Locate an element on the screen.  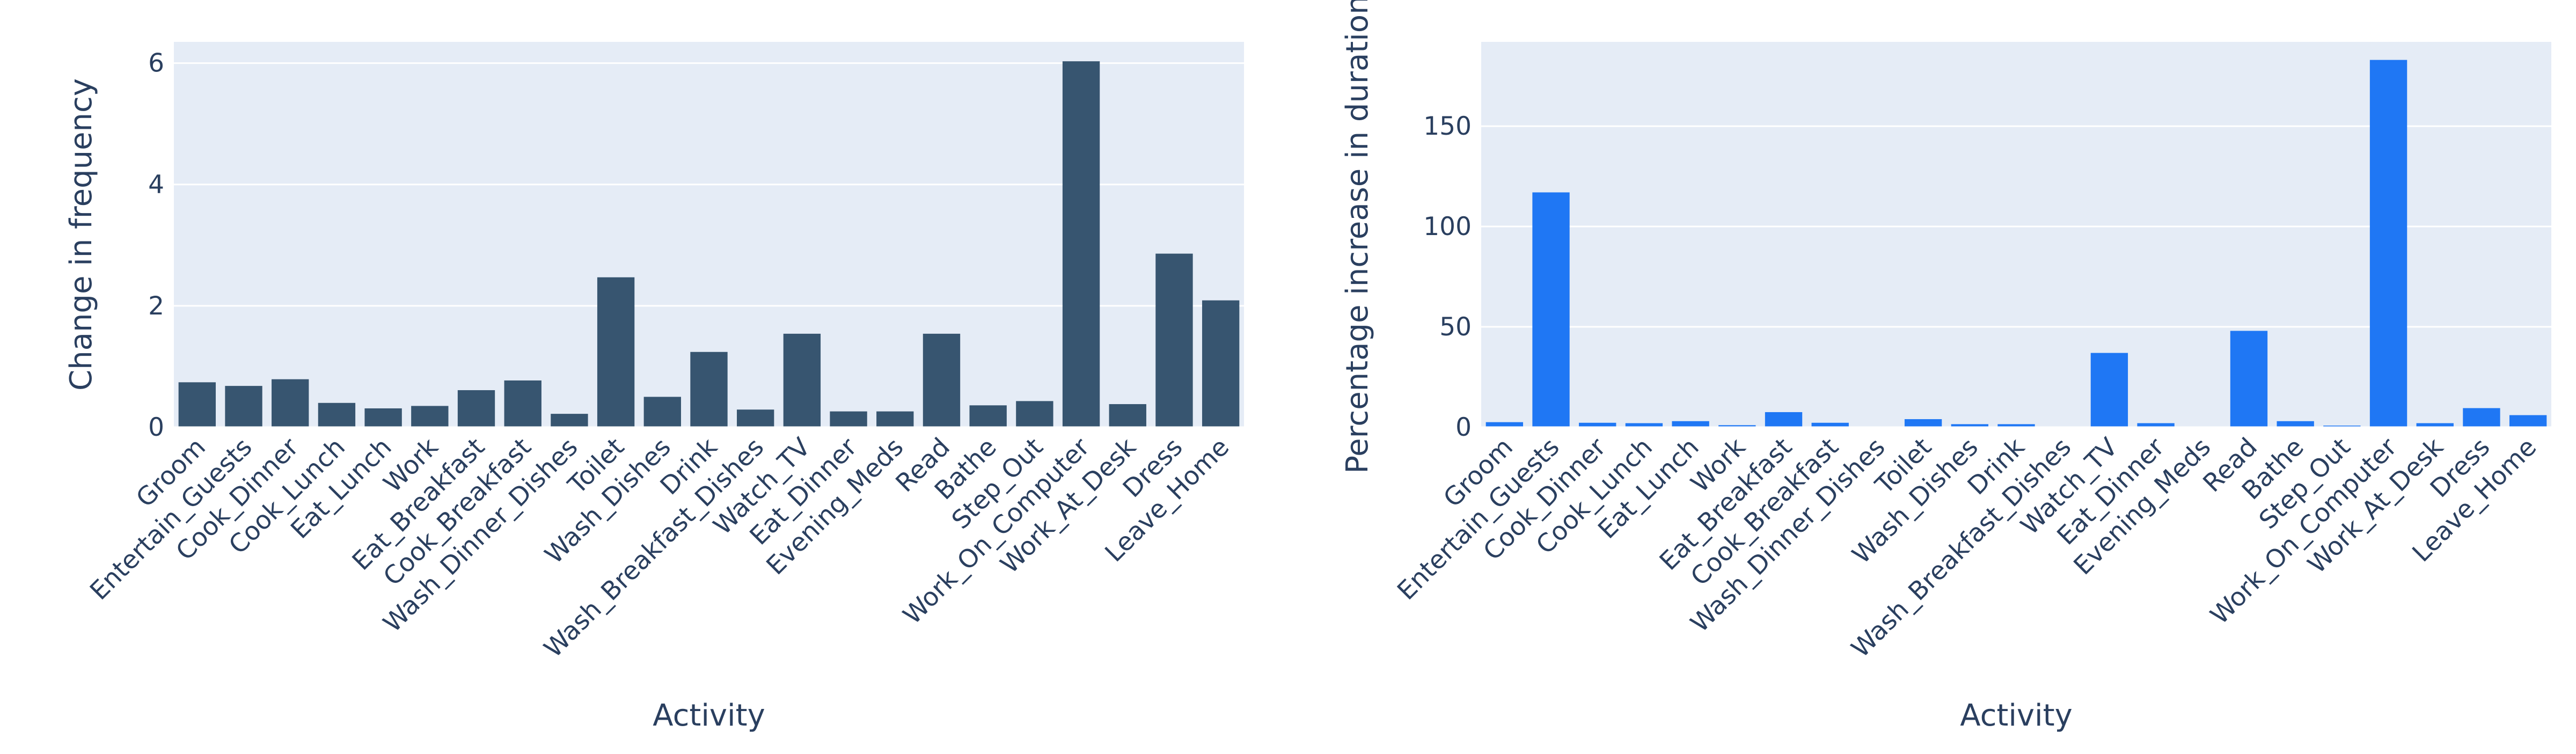
bar-Evening_Meds is located at coordinates (895, 419).